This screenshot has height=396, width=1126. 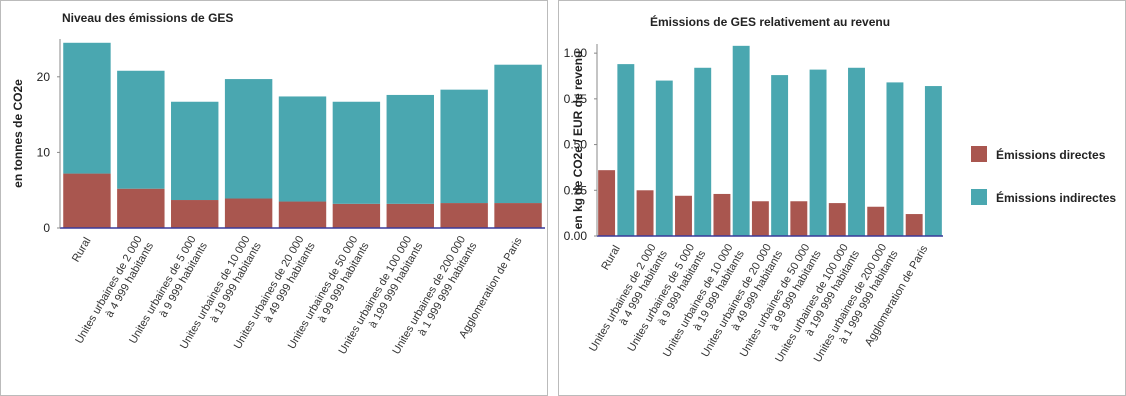 What do you see at coordinates (770, 21) in the screenshot?
I see `chart-title: Émissions de GES relativement au revenu` at bounding box center [770, 21].